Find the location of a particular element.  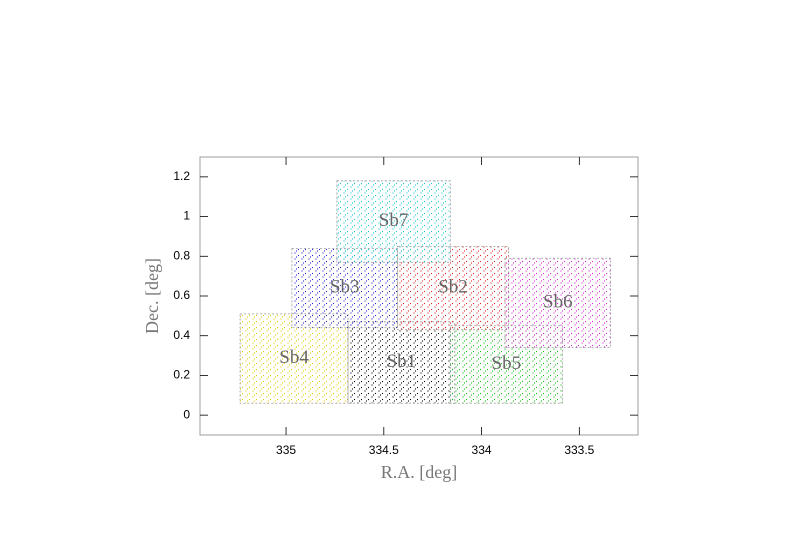

field-label: Sb4 is located at coordinates (294, 357).